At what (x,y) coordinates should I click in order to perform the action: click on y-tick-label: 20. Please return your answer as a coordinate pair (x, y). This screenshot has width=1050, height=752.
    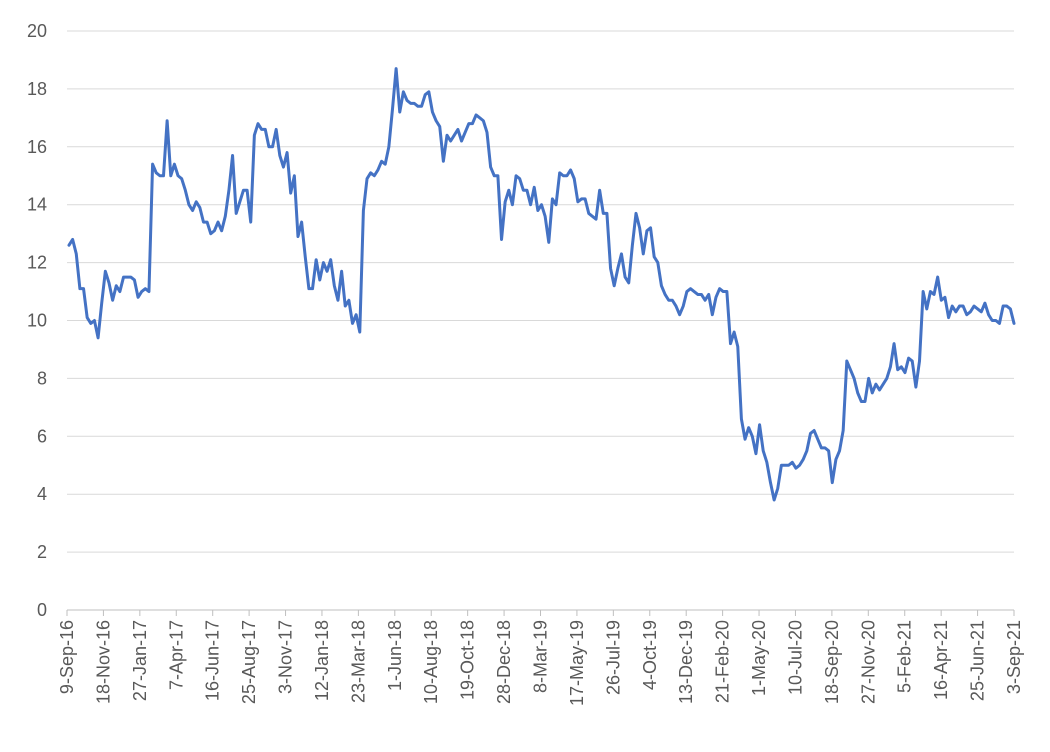
    Looking at the image, I should click on (37, 31).